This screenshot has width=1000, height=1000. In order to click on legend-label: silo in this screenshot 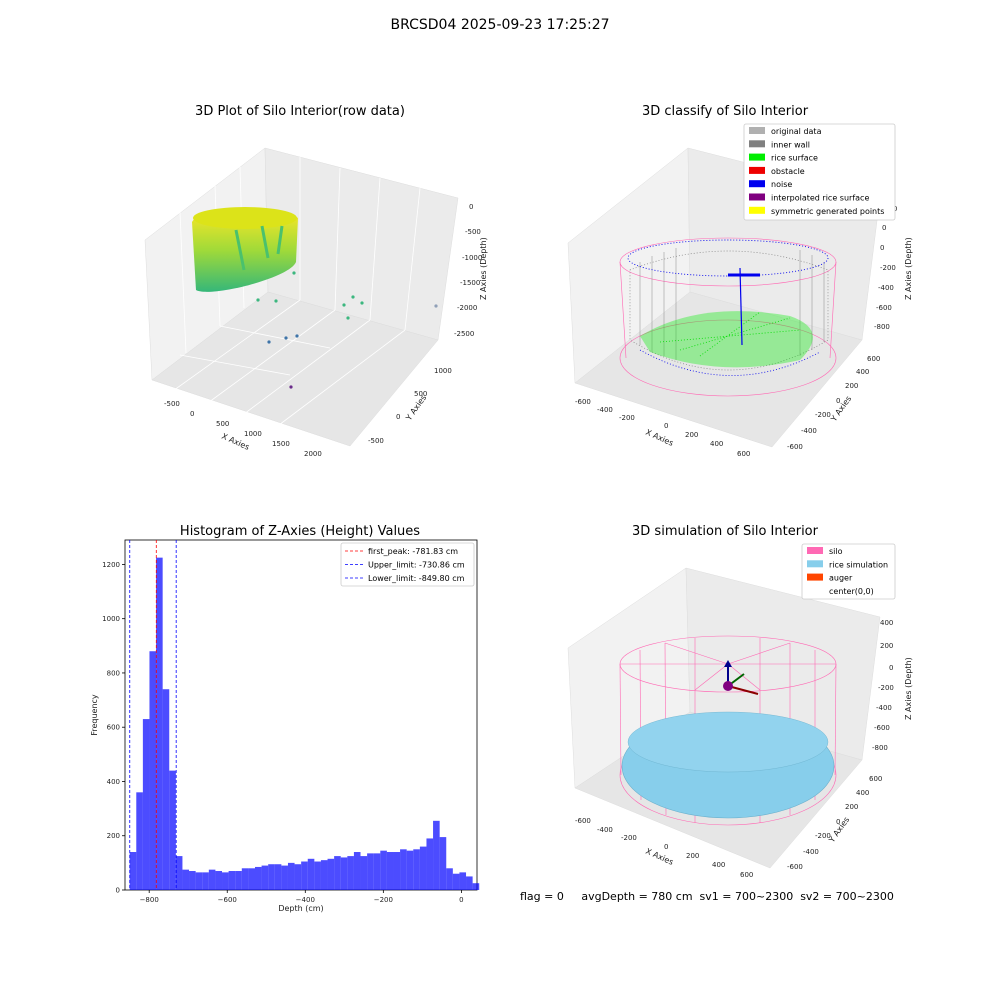, I will do `click(836, 551)`.